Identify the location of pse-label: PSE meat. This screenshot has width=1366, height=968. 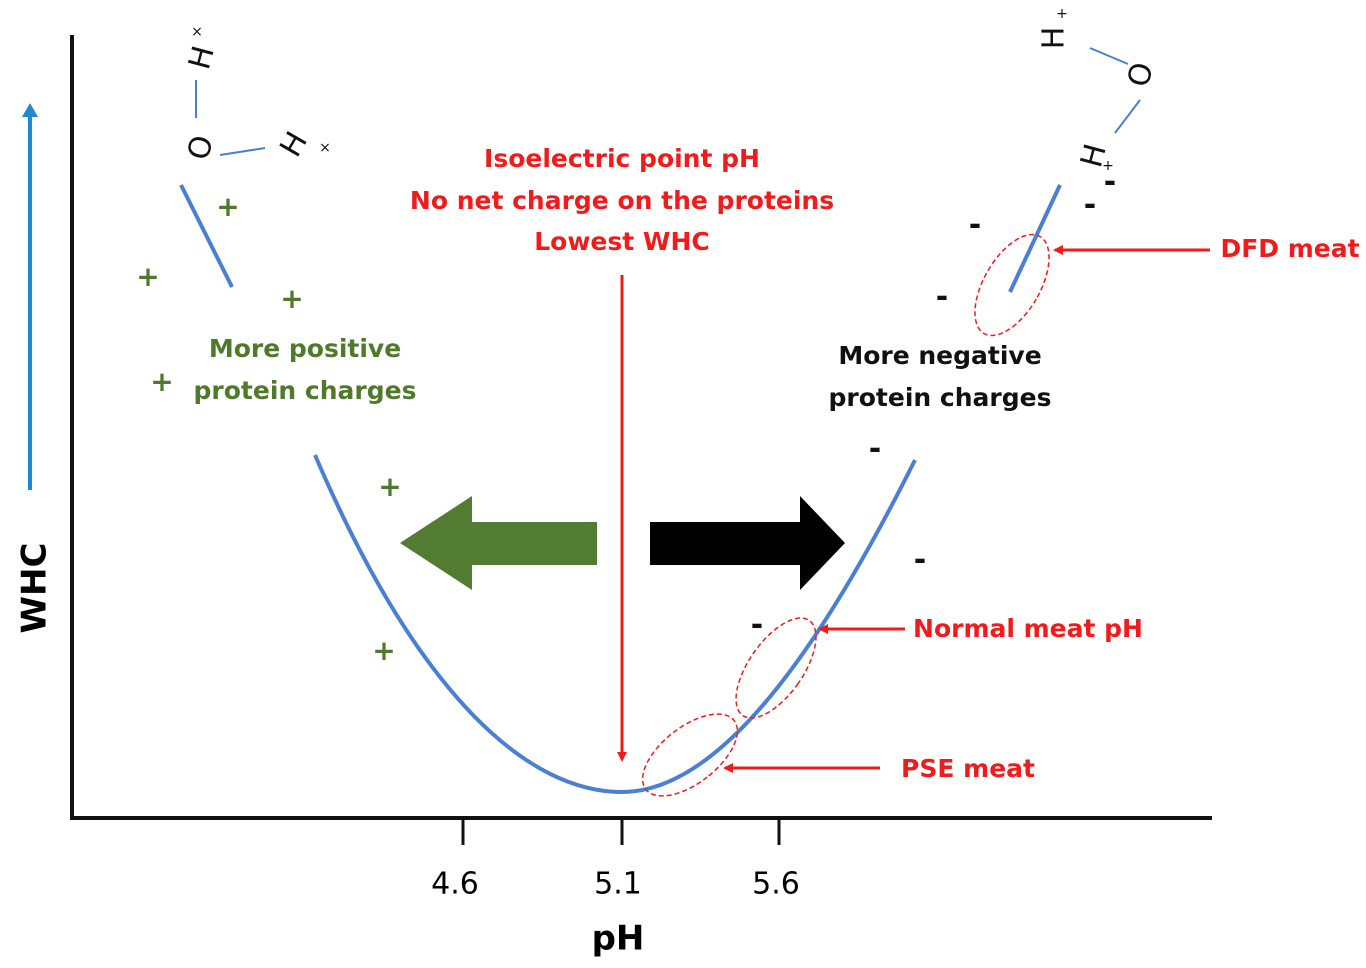
(968, 768).